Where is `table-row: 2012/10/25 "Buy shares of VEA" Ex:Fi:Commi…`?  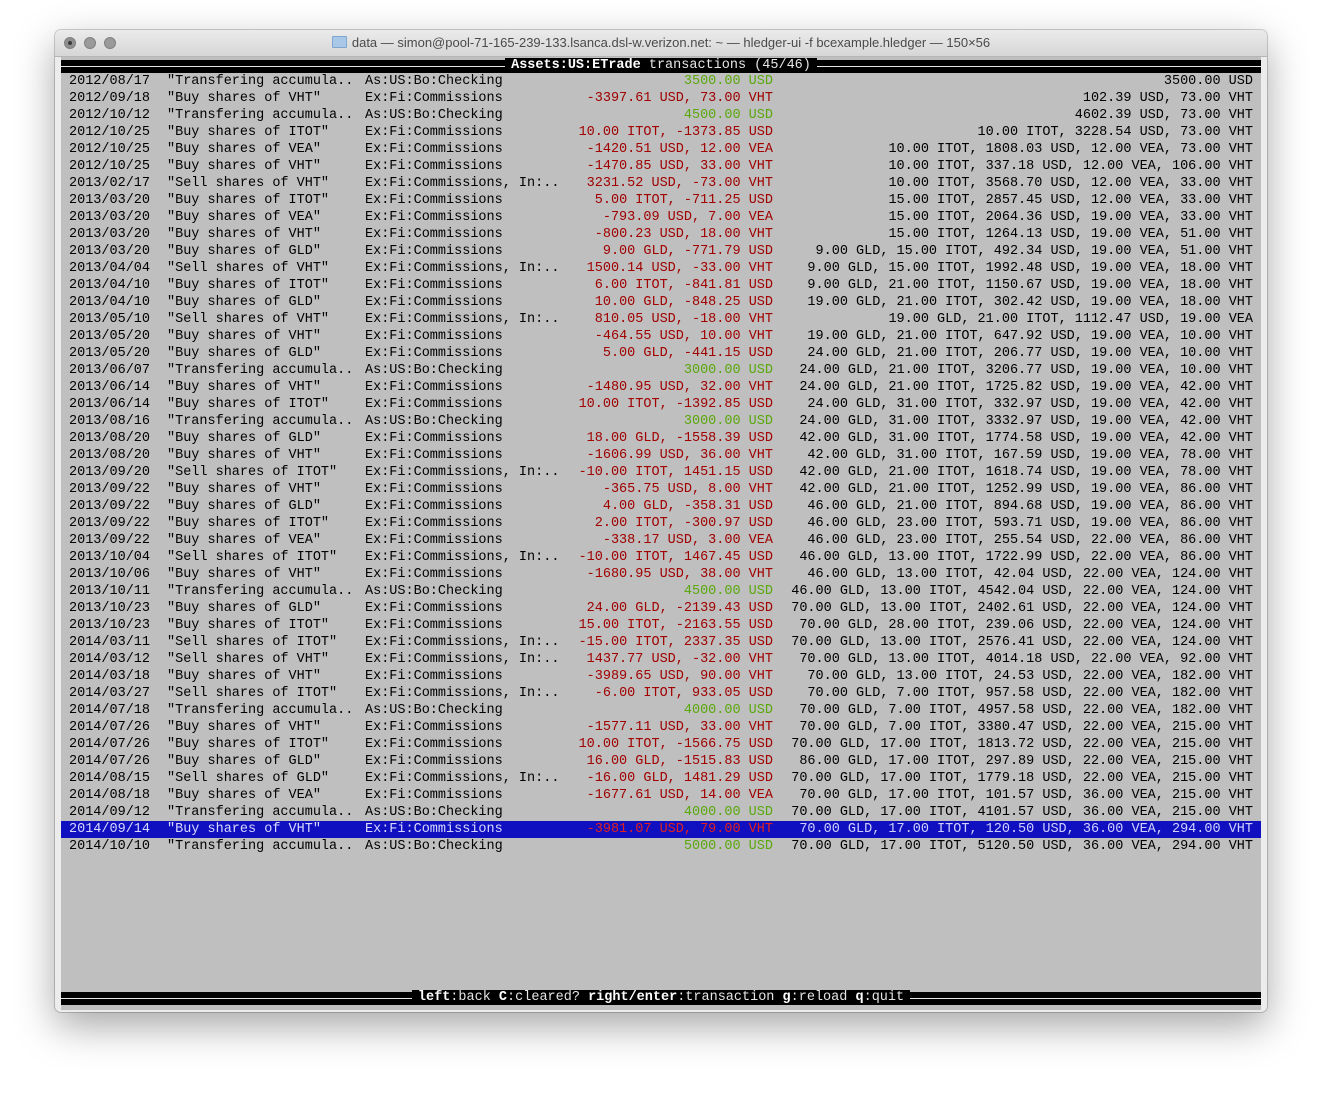 table-row: 2012/10/25 "Buy shares of VEA" Ex:Fi:Commi… is located at coordinates (661, 149).